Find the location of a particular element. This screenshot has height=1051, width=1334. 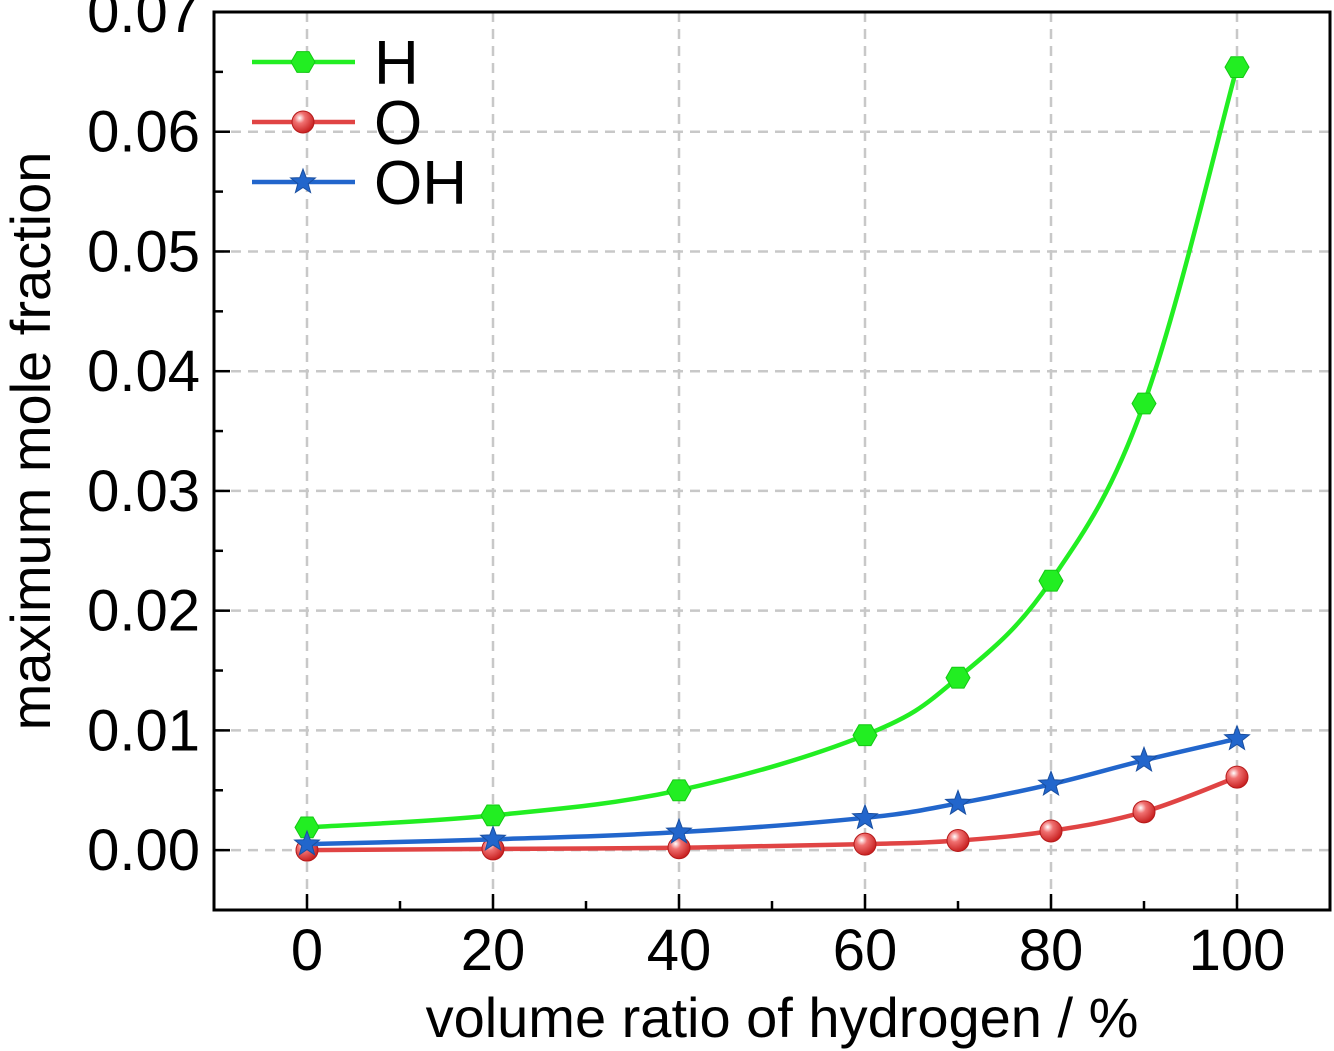

x-tick-label: 40 is located at coordinates (679, 950).